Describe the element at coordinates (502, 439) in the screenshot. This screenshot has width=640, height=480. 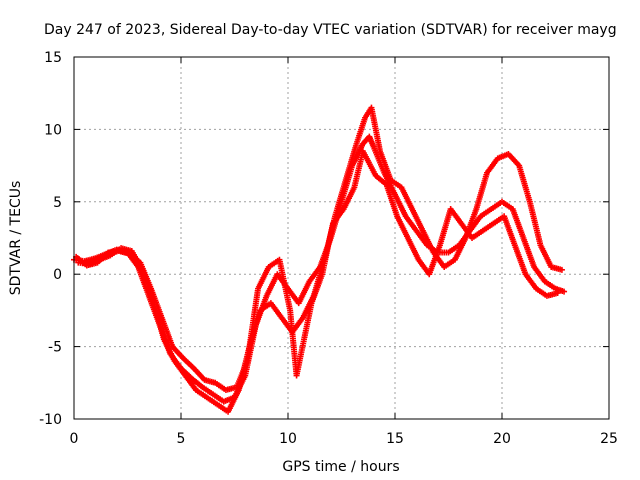
I see `x-tick-label: 20` at that location.